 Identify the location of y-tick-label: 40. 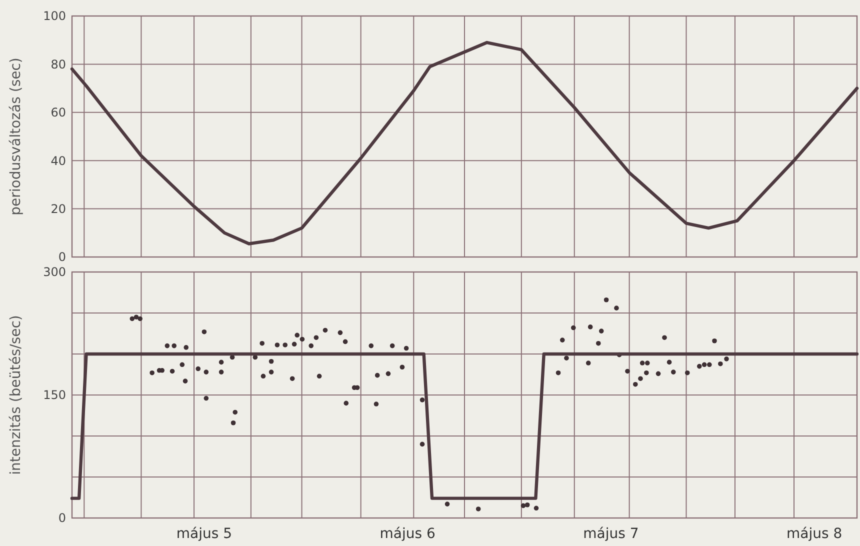
(58, 161).